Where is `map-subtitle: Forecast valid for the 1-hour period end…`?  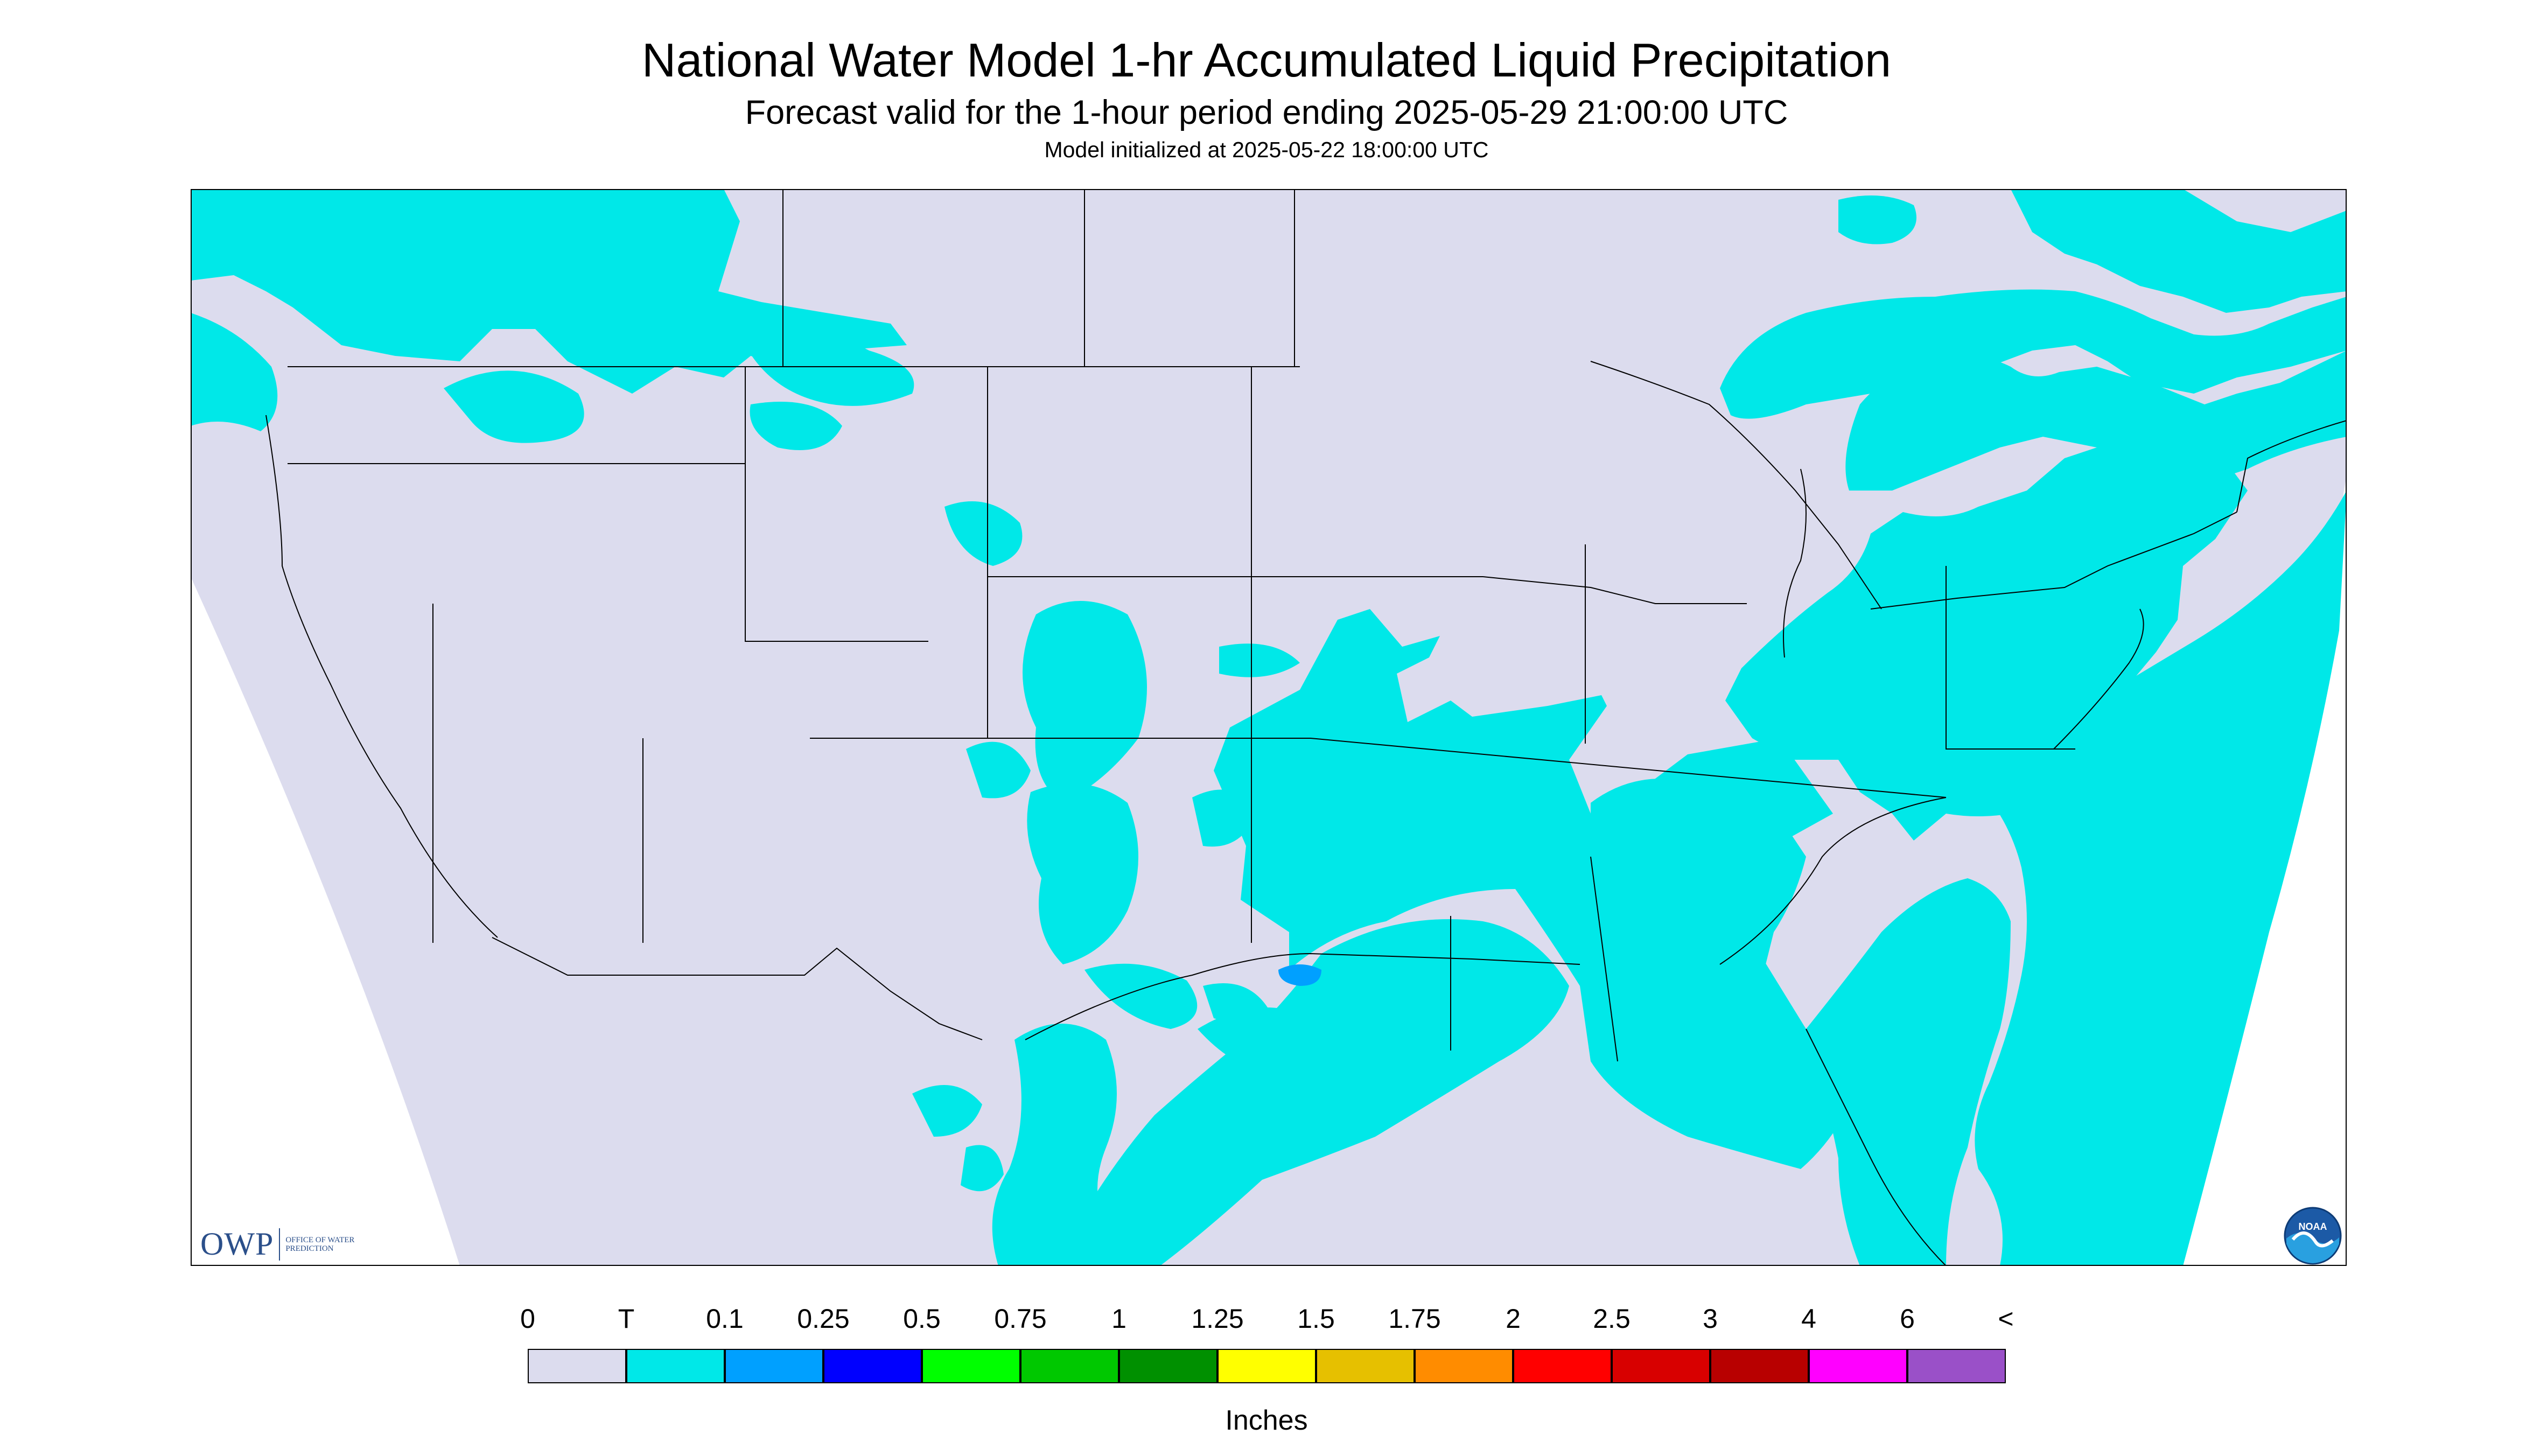 map-subtitle: Forecast valid for the 1-hour period end… is located at coordinates (1266, 112).